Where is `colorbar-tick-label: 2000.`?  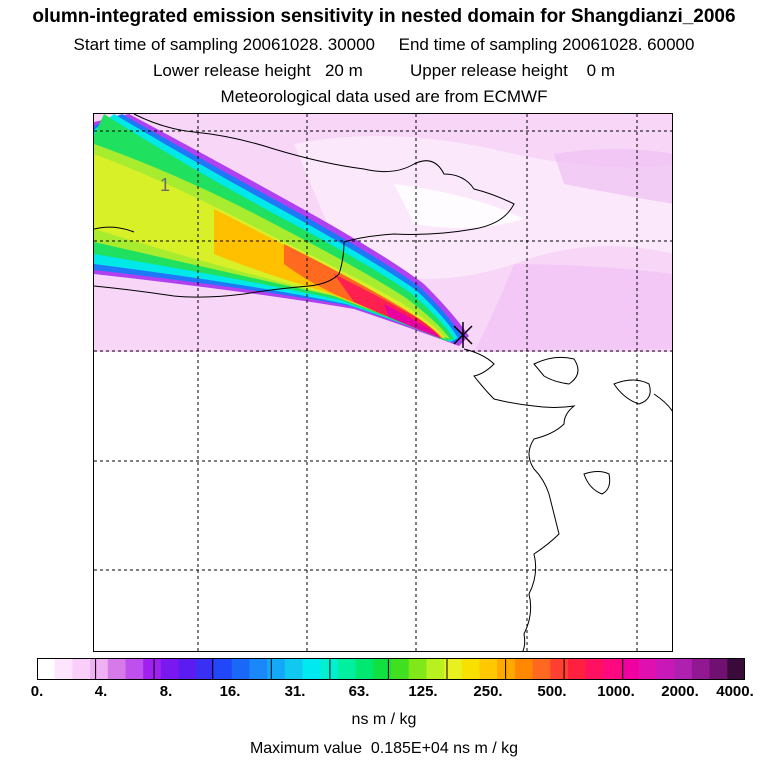 colorbar-tick-label: 2000. is located at coordinates (680, 691).